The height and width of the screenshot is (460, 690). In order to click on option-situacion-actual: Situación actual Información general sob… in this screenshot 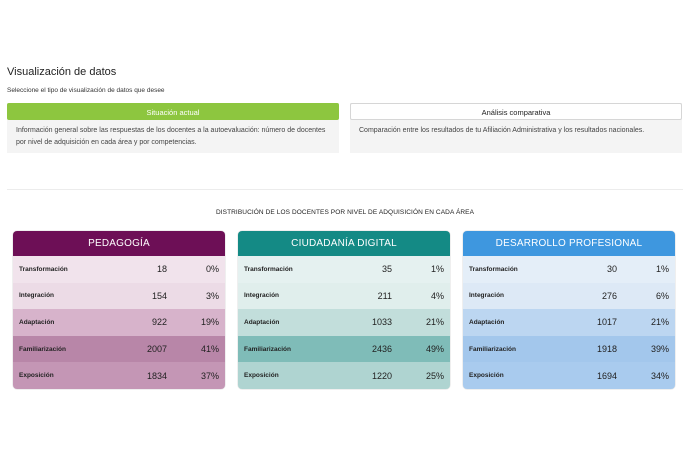, I will do `click(173, 128)`.